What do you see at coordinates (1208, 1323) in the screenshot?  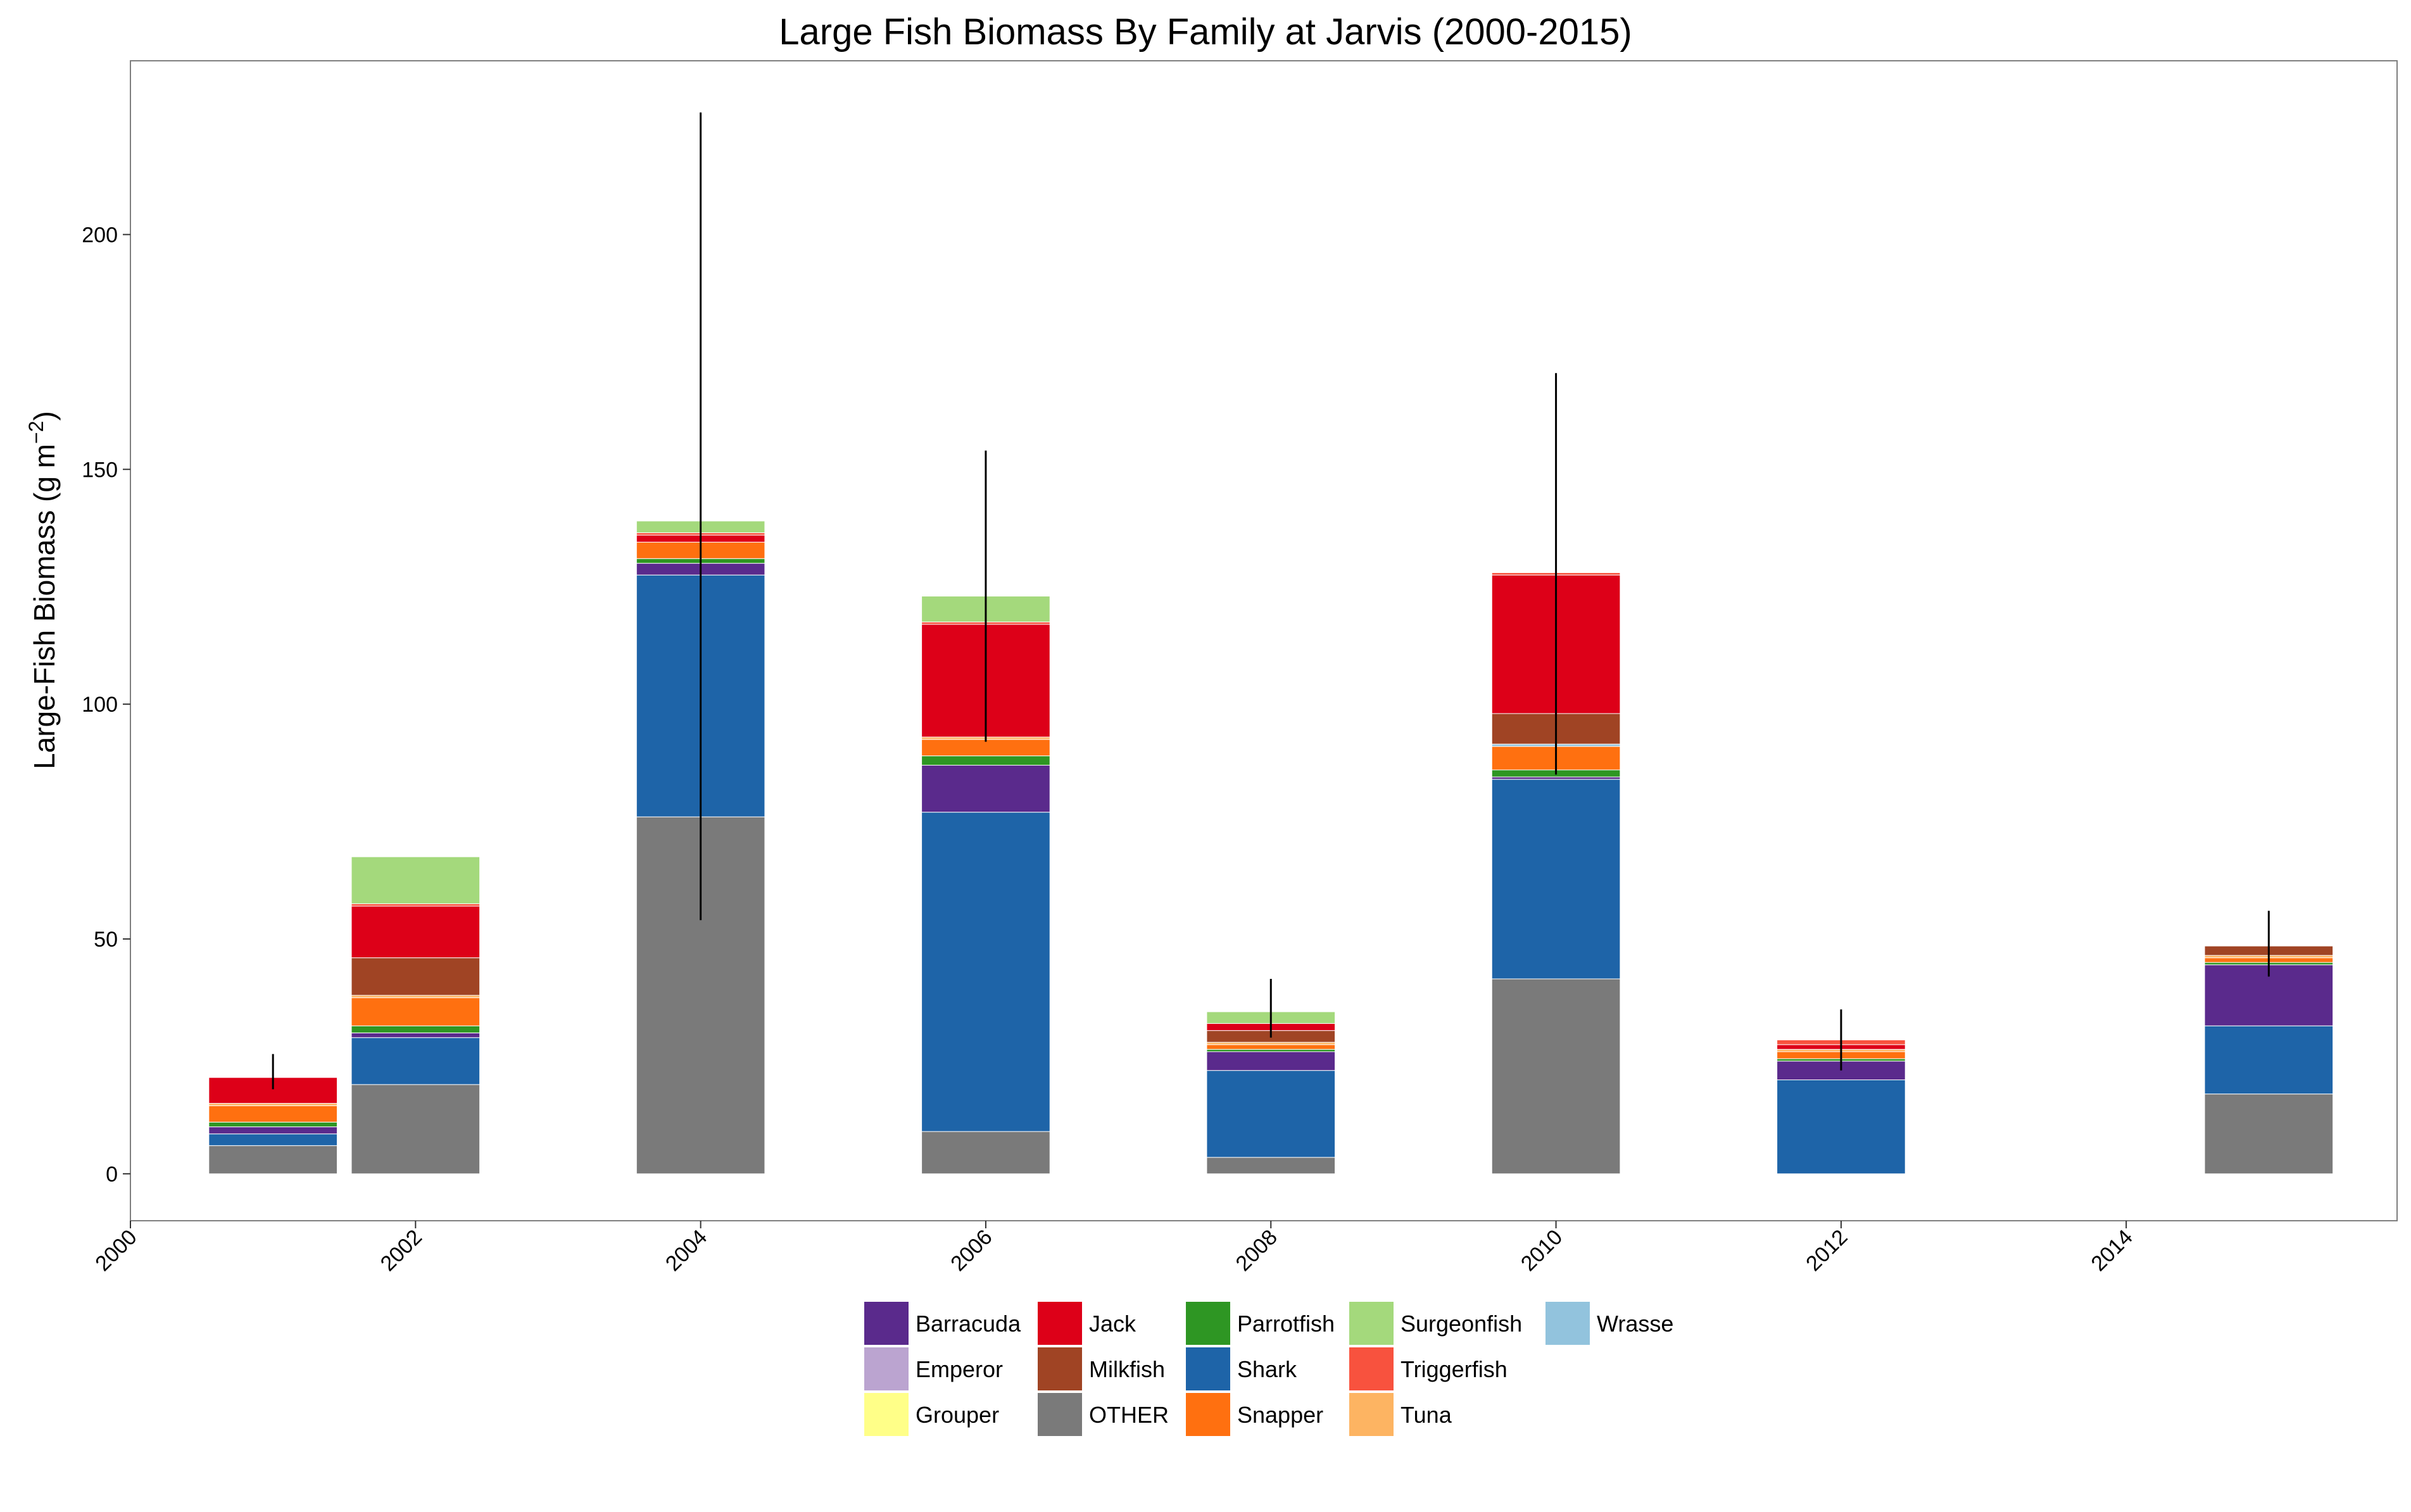 I see `legend-key-parrotfish` at bounding box center [1208, 1323].